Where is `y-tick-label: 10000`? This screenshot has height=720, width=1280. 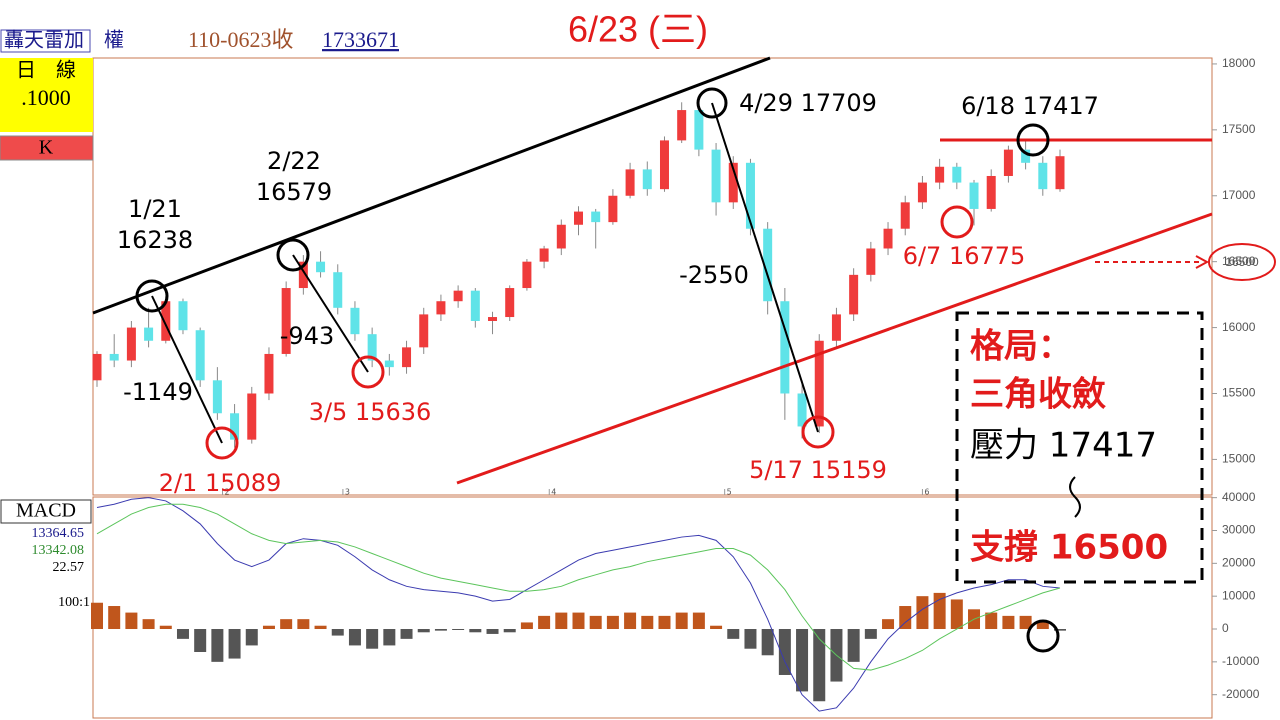
y-tick-label: 10000 is located at coordinates (1239, 595).